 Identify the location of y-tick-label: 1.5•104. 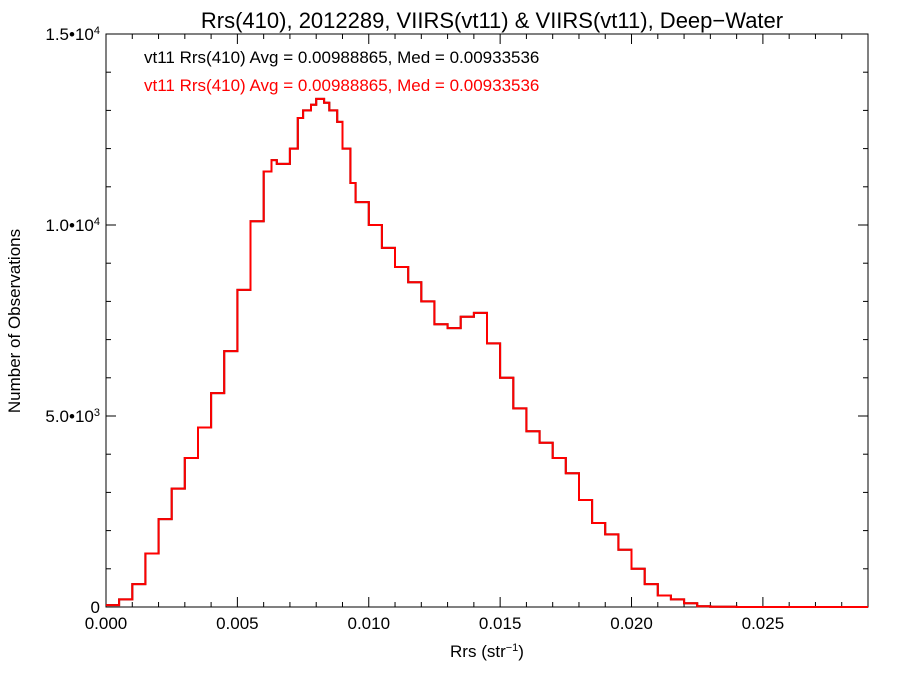
(72, 34).